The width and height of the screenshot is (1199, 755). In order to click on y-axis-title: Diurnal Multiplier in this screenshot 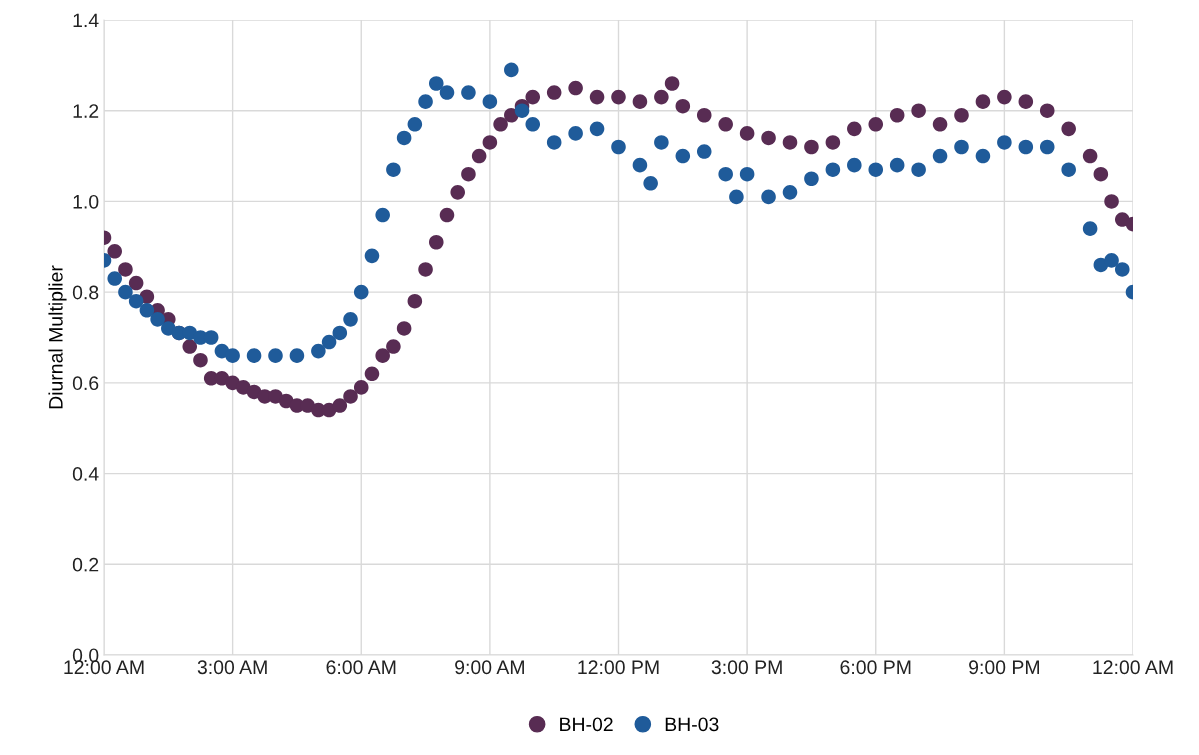, I will do `click(57, 337)`.